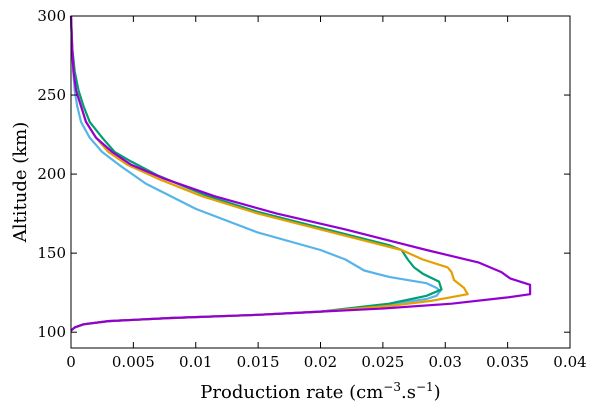  Describe the element at coordinates (51, 253) in the screenshot. I see `y-tick-label: 150` at that location.